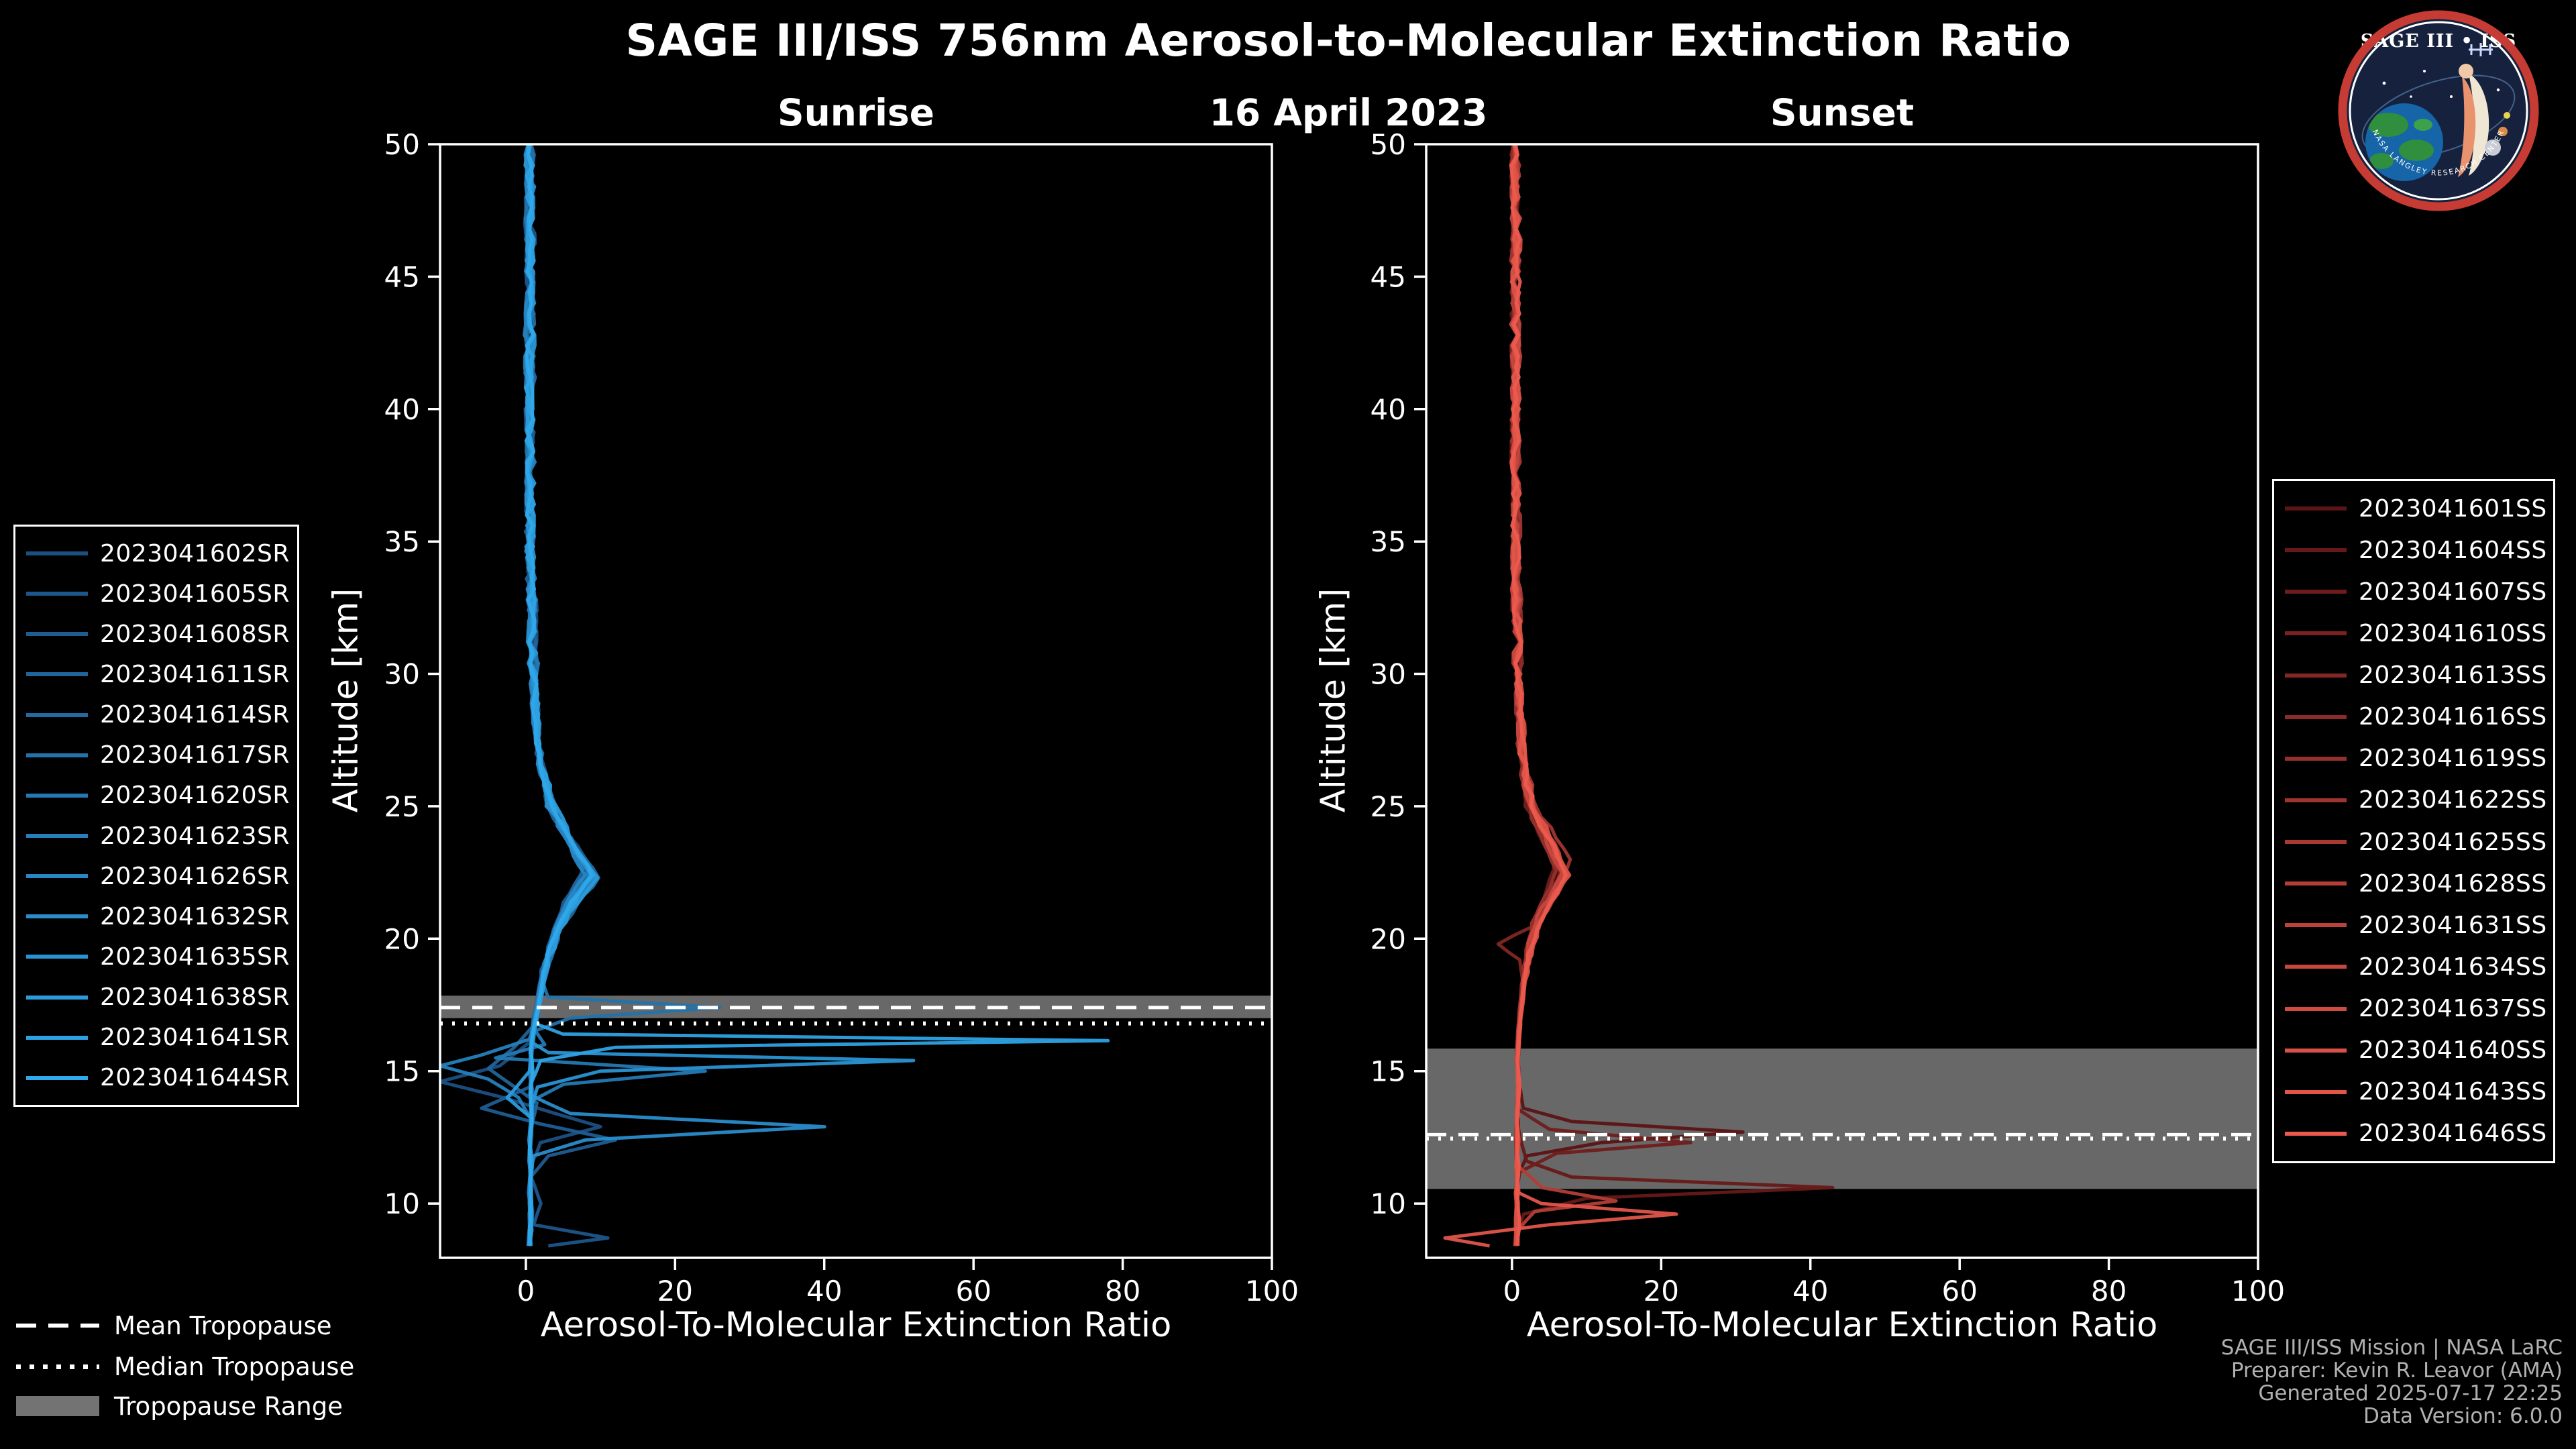  Describe the element at coordinates (57, 1366) in the screenshot. I see `dotted-line-sample` at that location.